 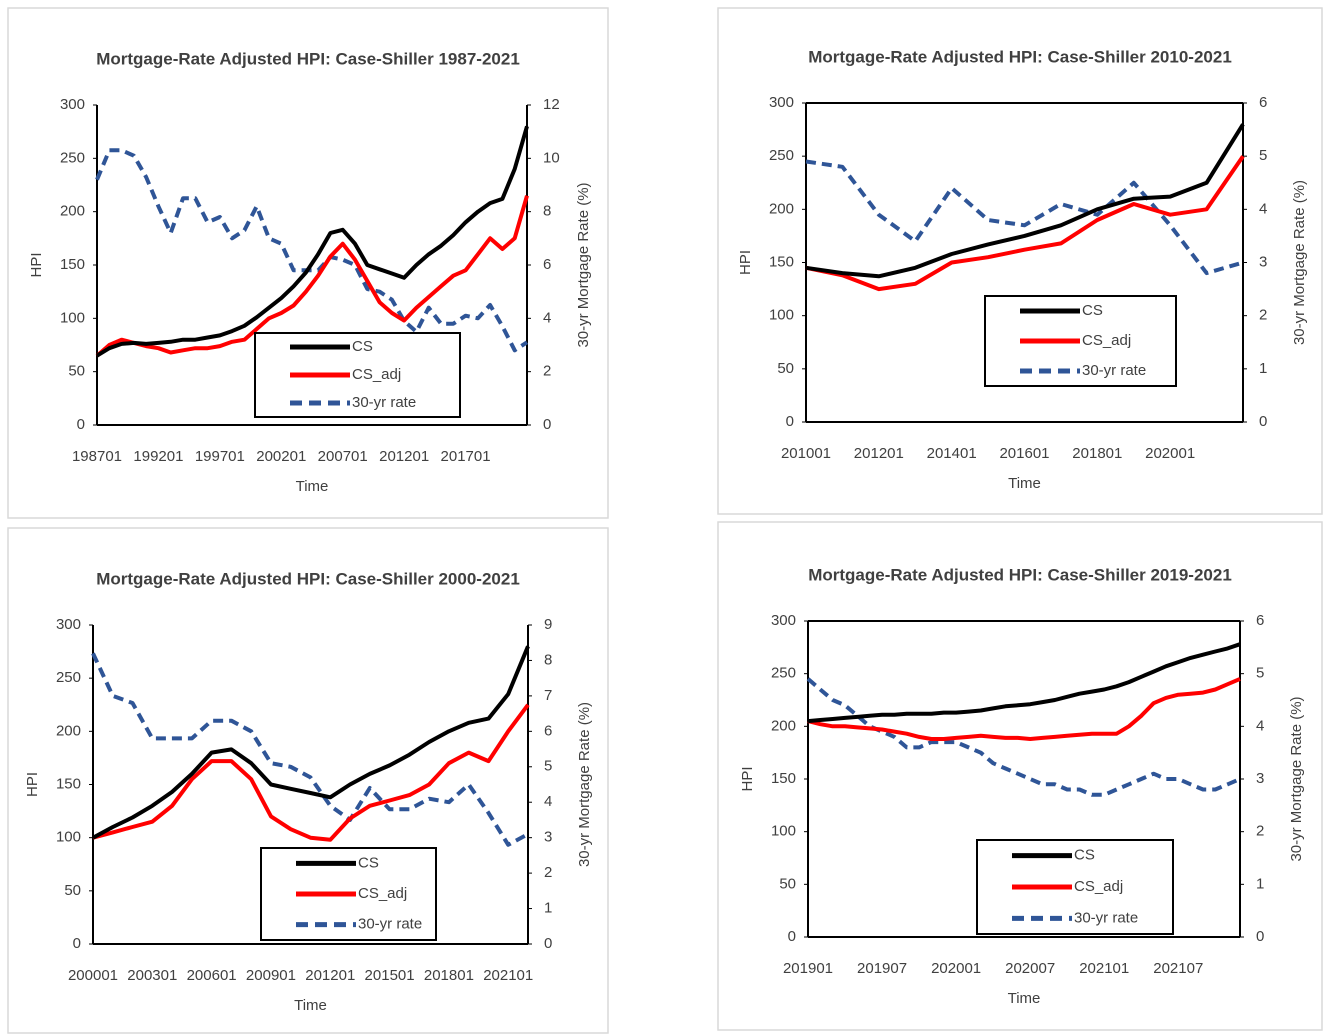 I want to click on x-tick-label: 198701, so click(x=97, y=456).